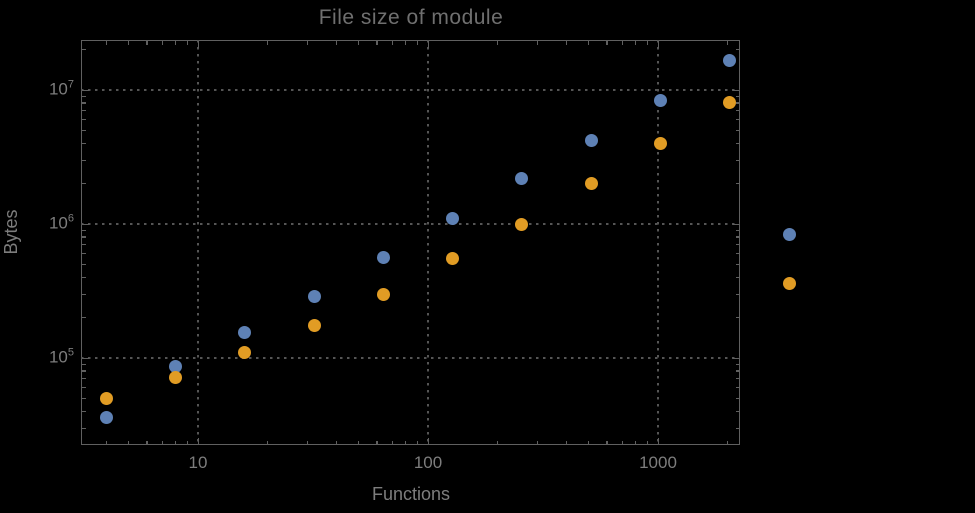 This screenshot has width=975, height=513. What do you see at coordinates (411, 17) in the screenshot?
I see `plot-title: File size of module` at bounding box center [411, 17].